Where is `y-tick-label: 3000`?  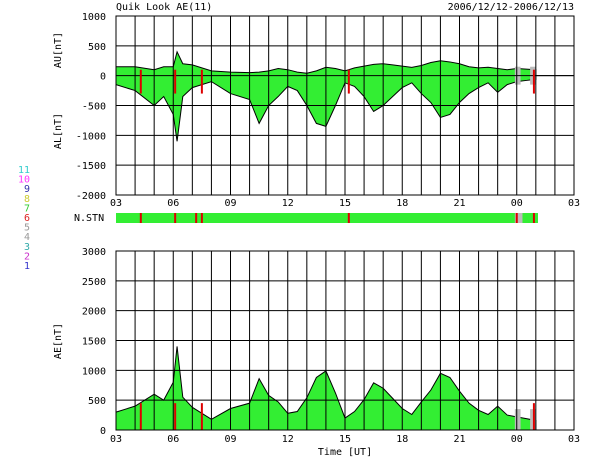 y-tick-label: 3000 is located at coordinates (94, 252).